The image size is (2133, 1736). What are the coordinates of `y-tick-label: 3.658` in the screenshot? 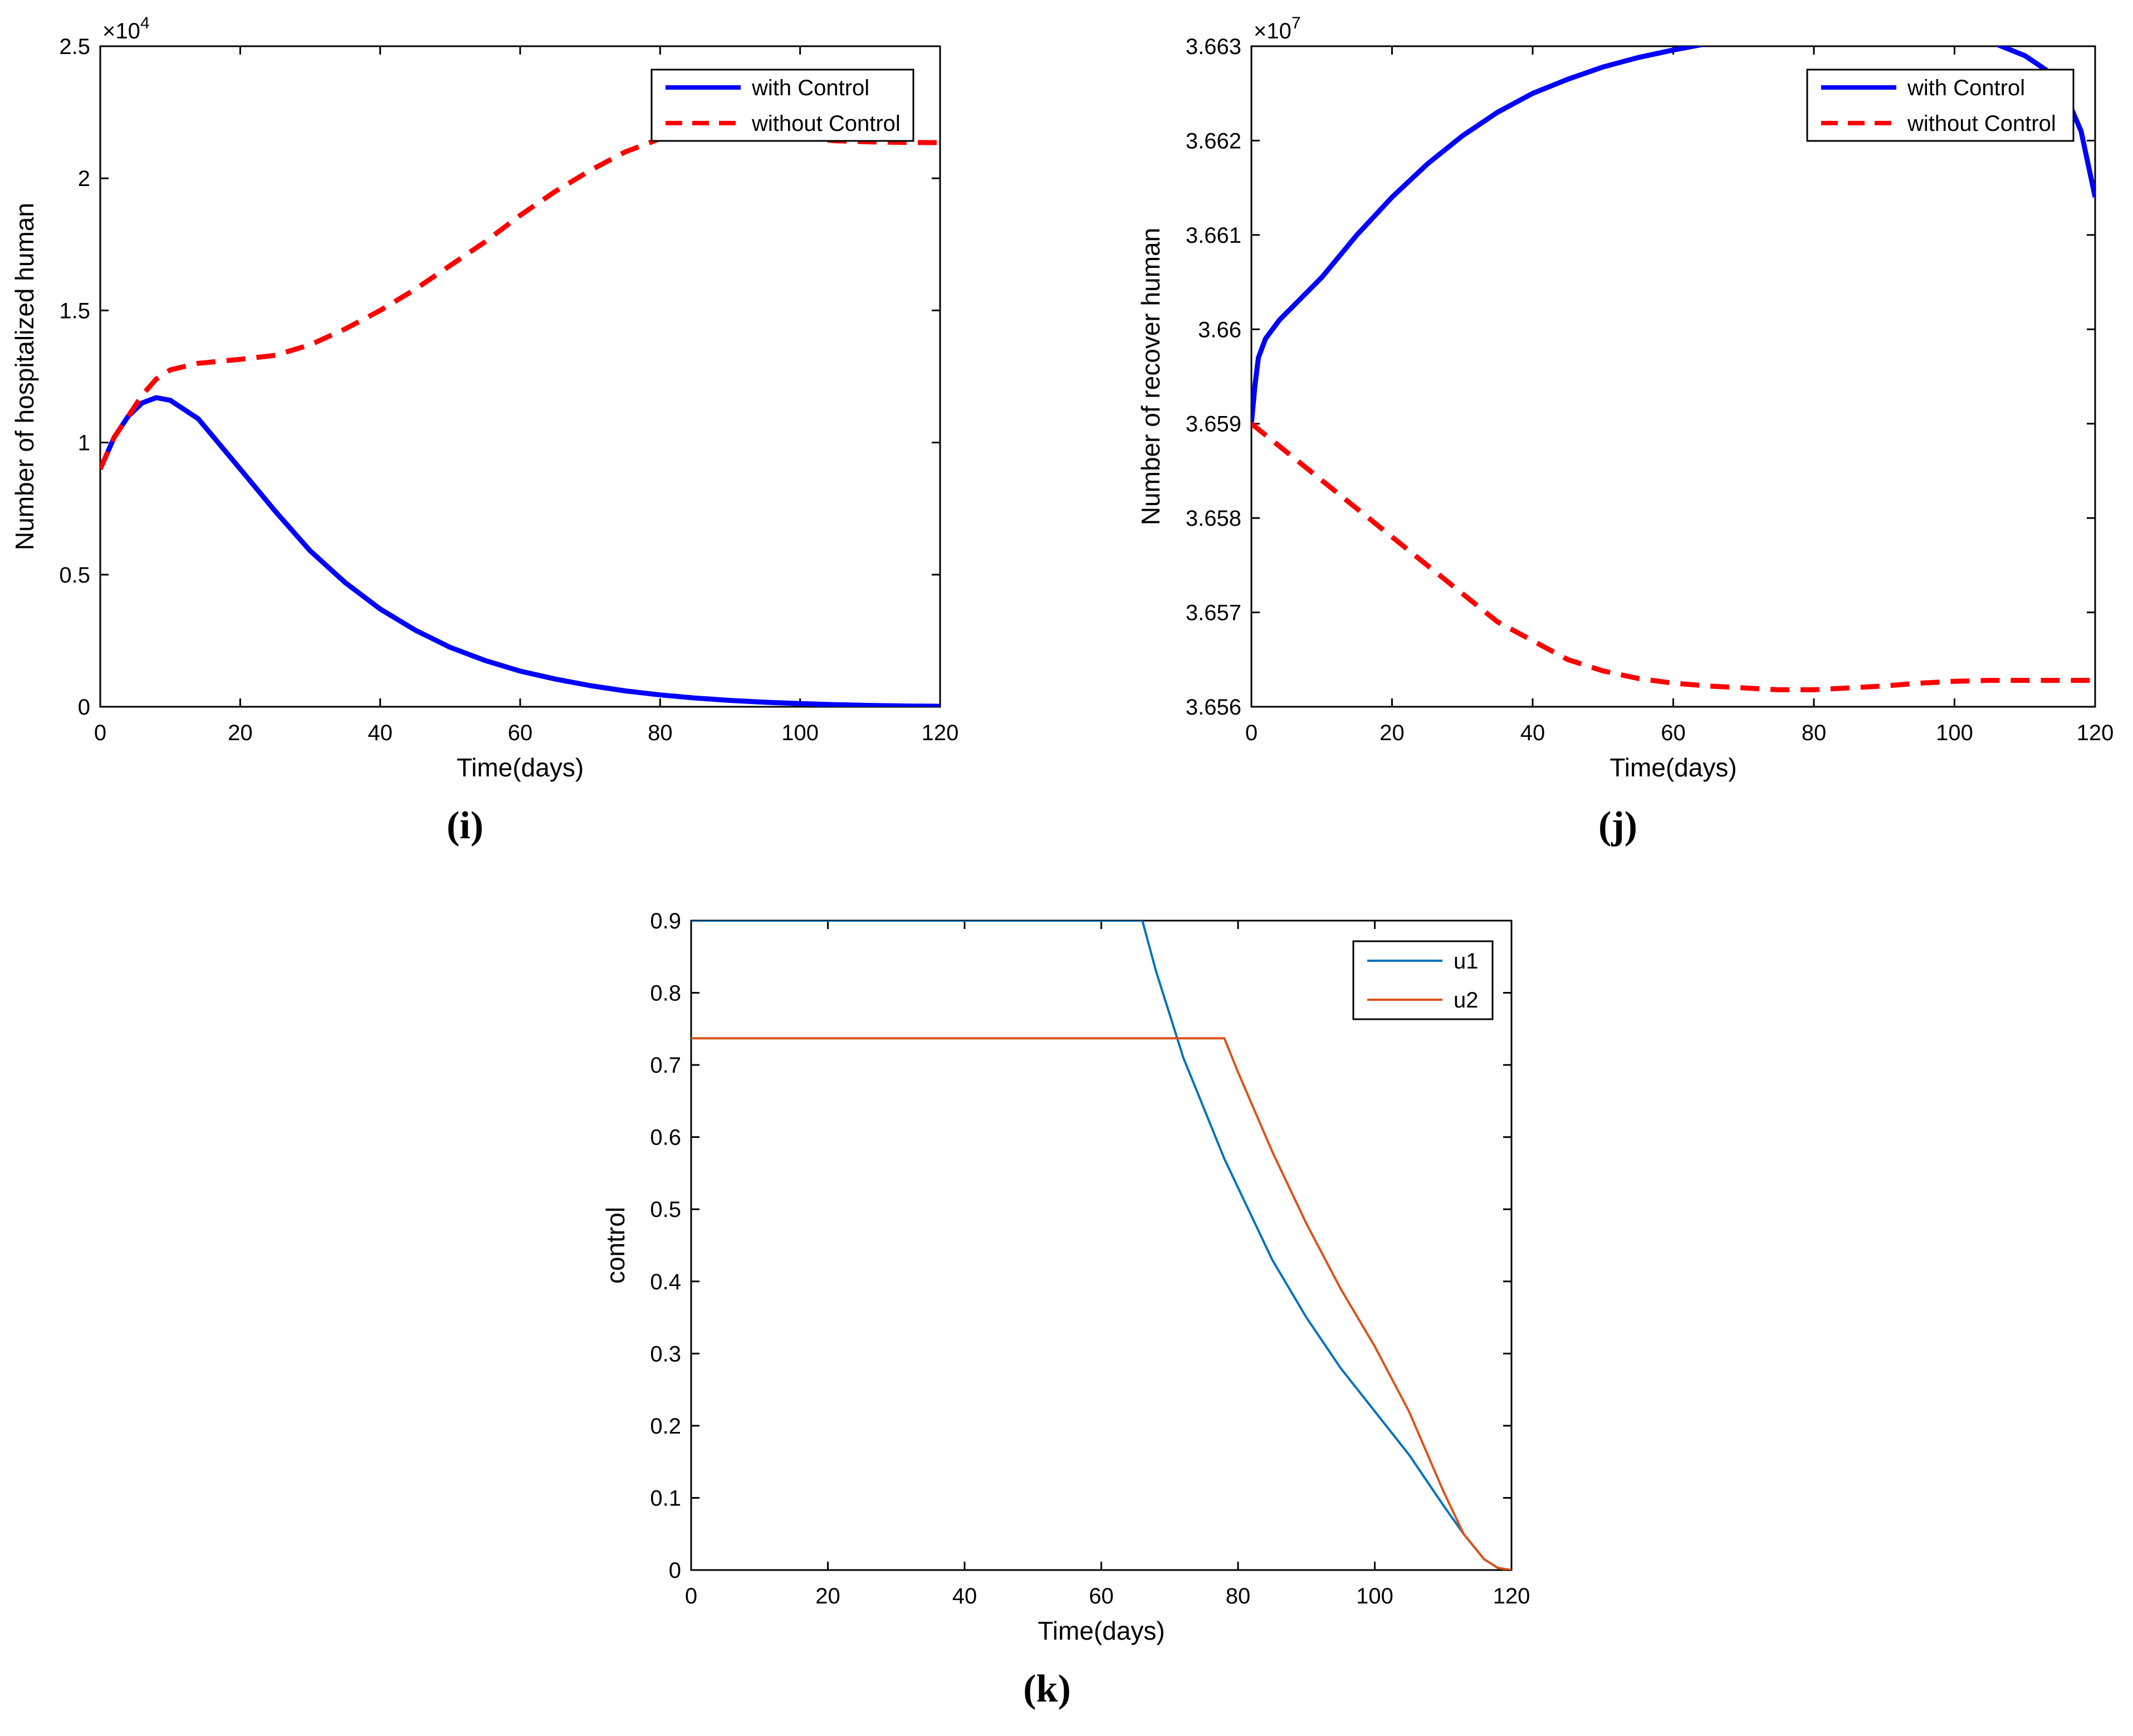 It's located at (1214, 518).